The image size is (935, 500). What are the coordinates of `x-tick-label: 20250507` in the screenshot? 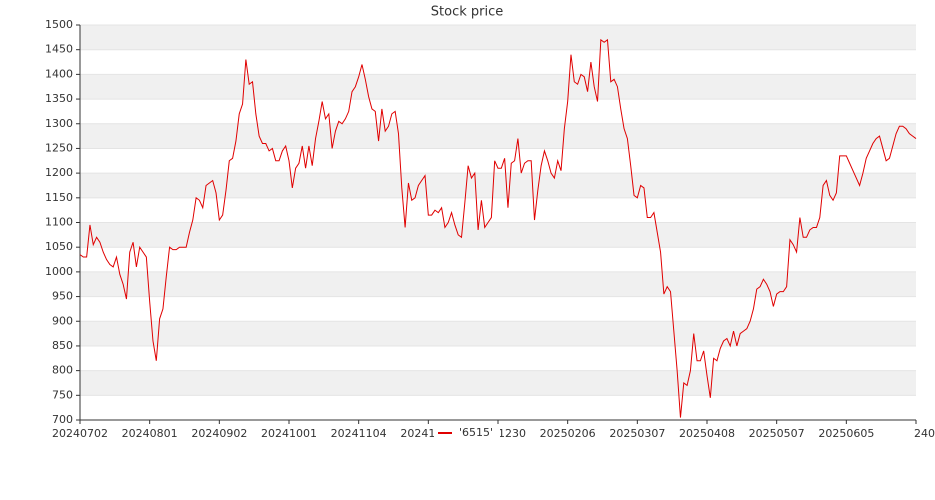 It's located at (777, 433).